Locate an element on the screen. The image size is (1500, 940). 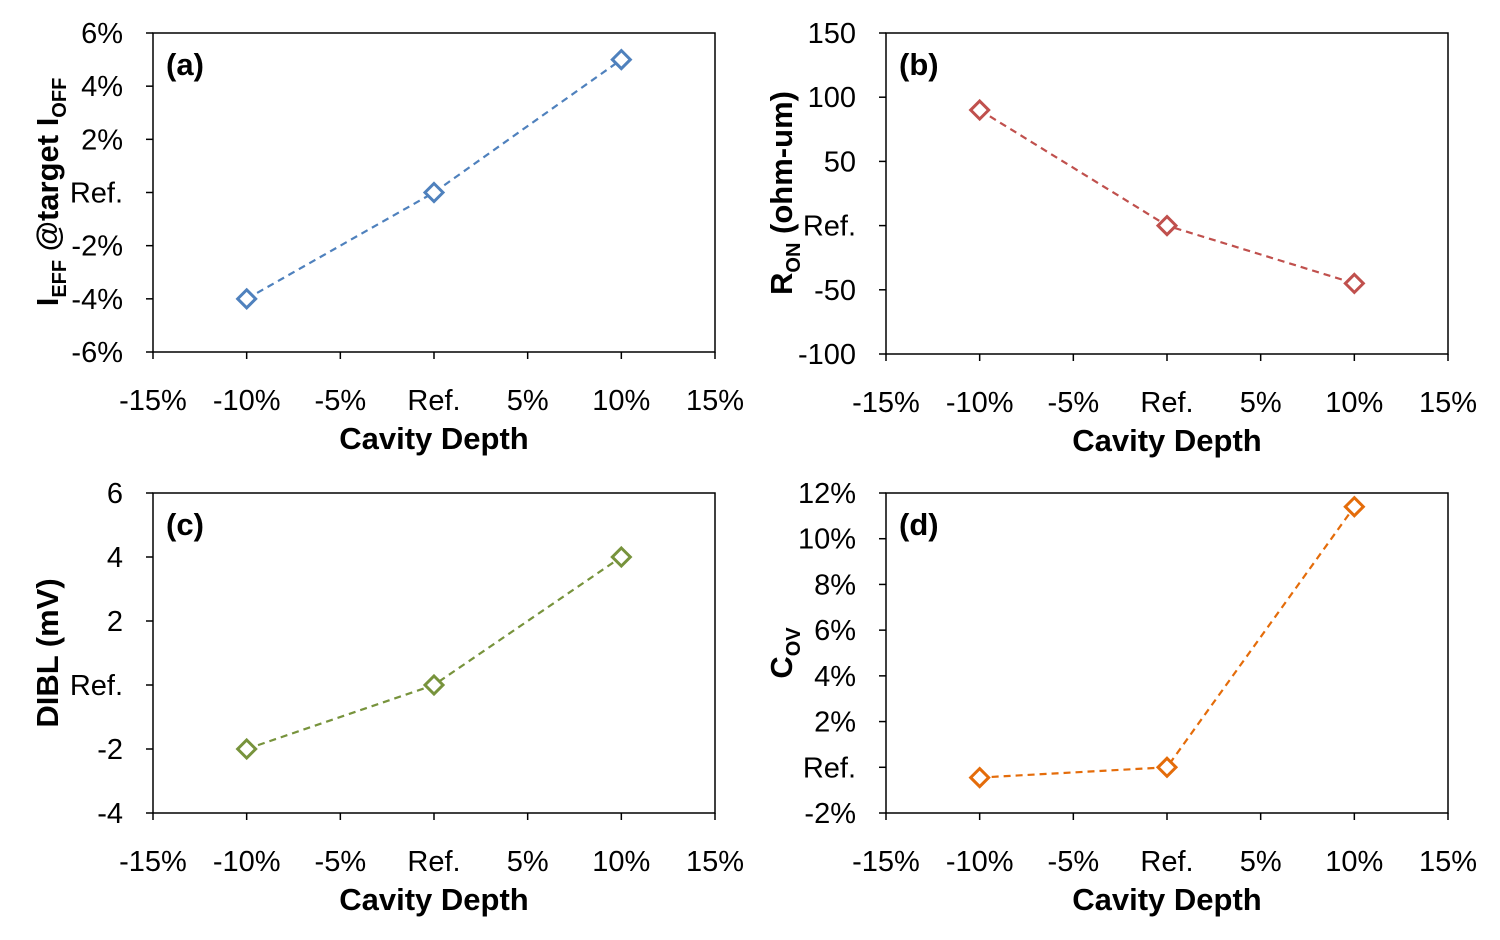
y-axis-label-part: OFF is located at coordinates (60, 98).